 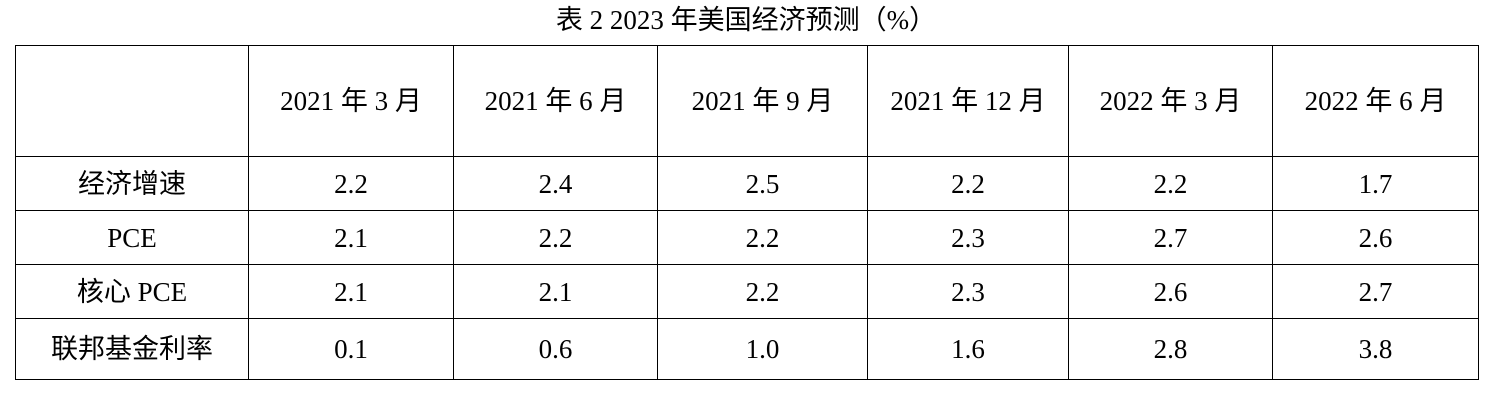 I want to click on column-header: 2021 年 3 月, so click(x=351, y=101).